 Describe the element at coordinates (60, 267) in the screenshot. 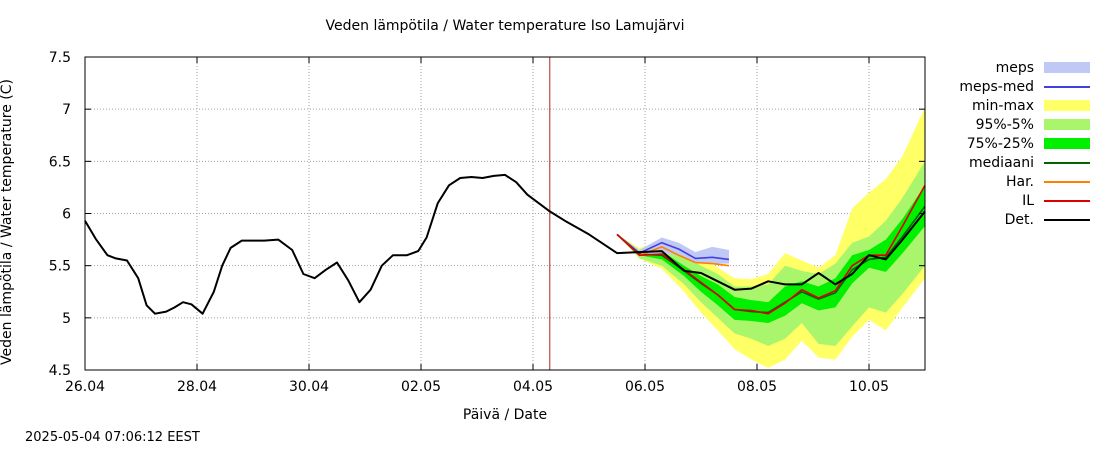

I see `y-tick-label: 5.5` at that location.